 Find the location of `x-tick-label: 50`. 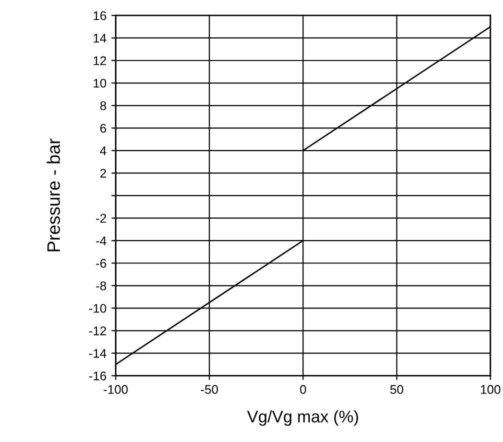

x-tick-label: 50 is located at coordinates (397, 389).